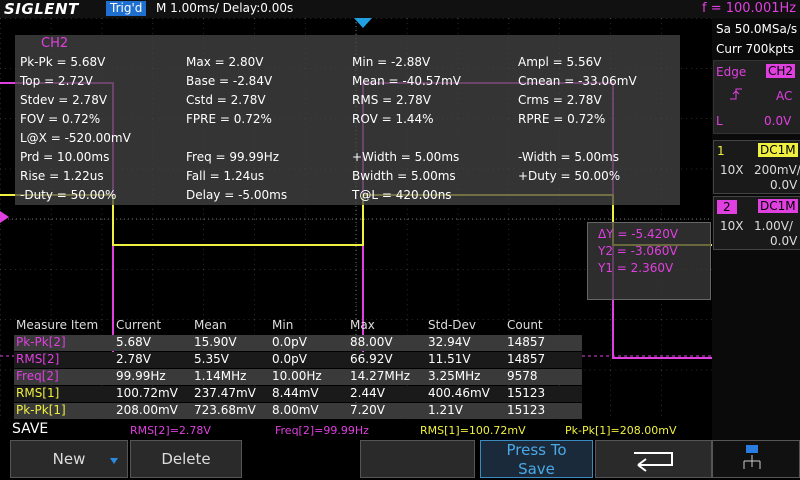  I want to click on measure-value: Mean = -40.57mV, so click(406, 81).